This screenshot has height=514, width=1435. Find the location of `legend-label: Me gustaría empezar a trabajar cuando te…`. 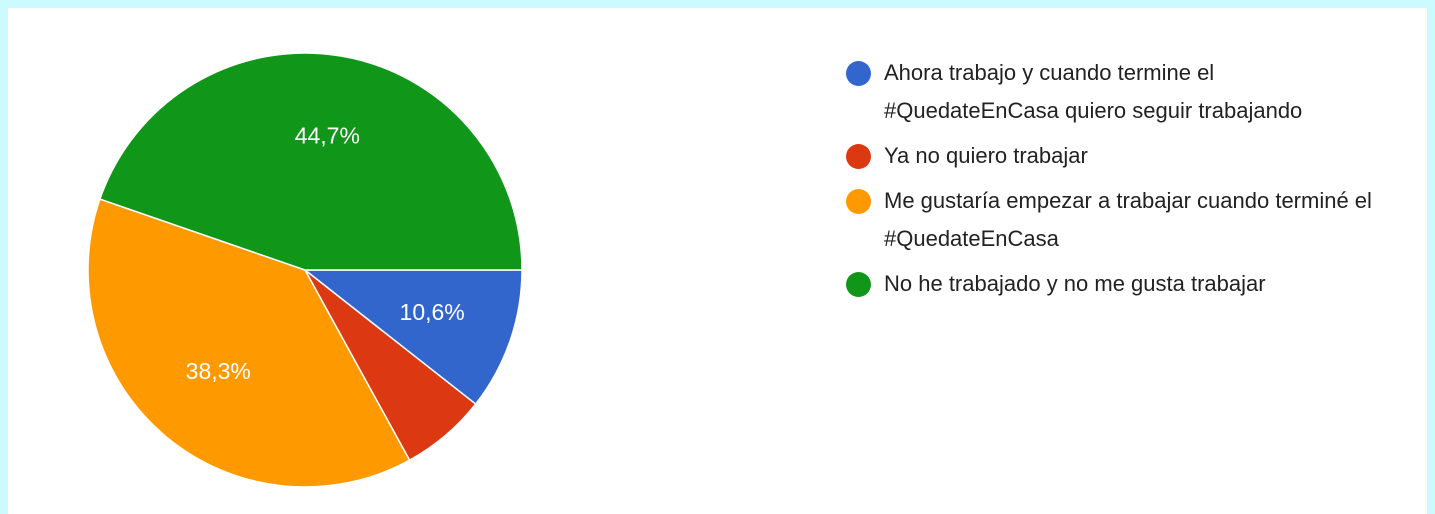

legend-label: Me gustaría empezar a trabajar cuando te… is located at coordinates (1128, 219).